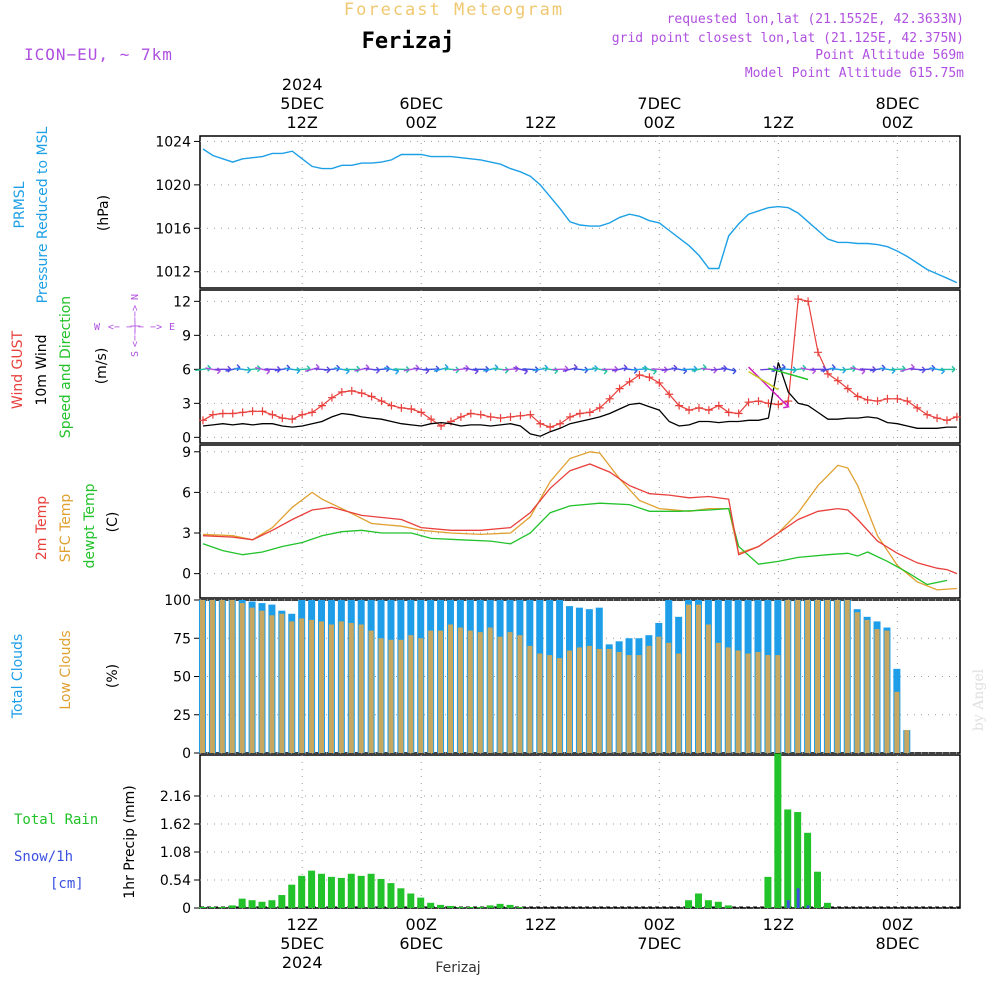 This screenshot has width=1000, height=1000. What do you see at coordinates (897, 122) in the screenshot?
I see `top-time-label: 00Z` at bounding box center [897, 122].